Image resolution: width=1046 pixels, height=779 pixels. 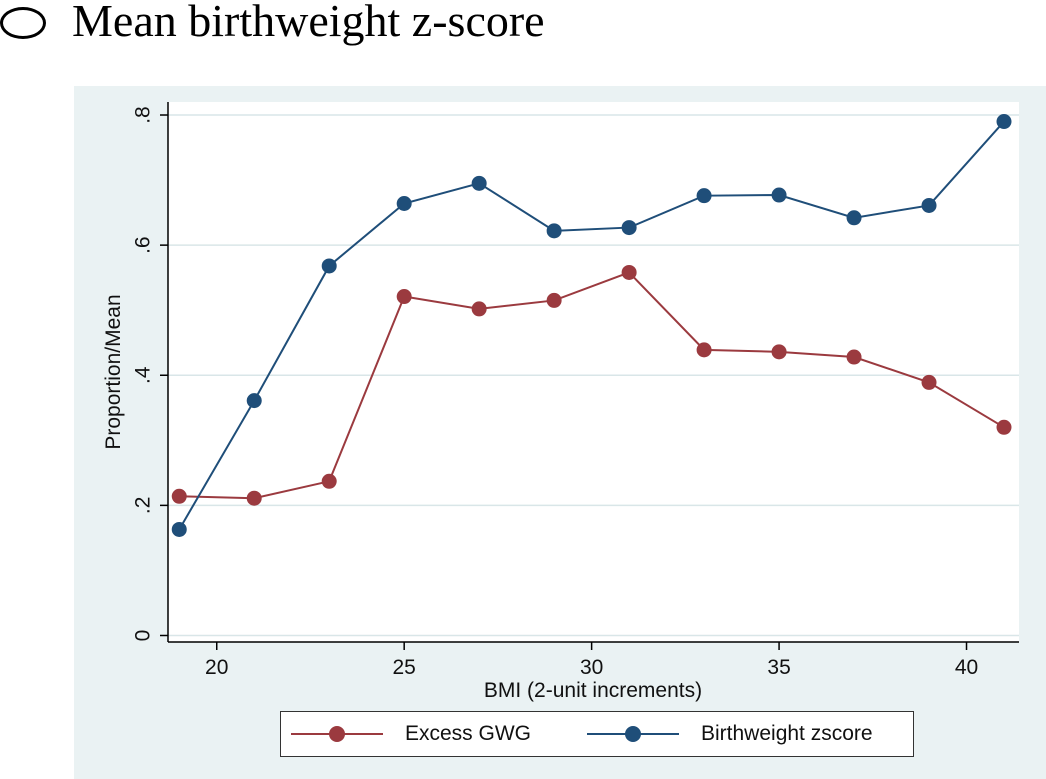 What do you see at coordinates (143, 636) in the screenshot?
I see `y-tick-label: 0` at bounding box center [143, 636].